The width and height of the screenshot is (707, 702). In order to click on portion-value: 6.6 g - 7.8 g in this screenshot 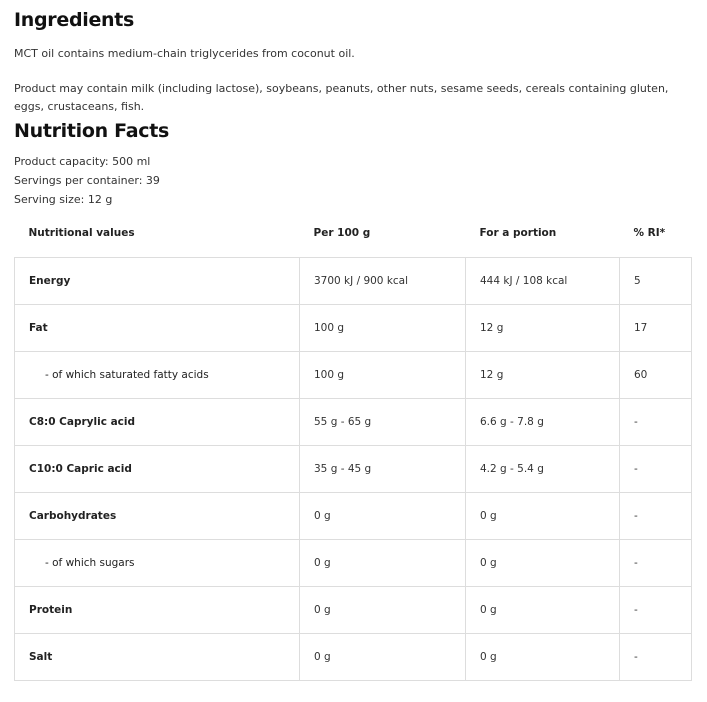, I will do `click(542, 422)`.